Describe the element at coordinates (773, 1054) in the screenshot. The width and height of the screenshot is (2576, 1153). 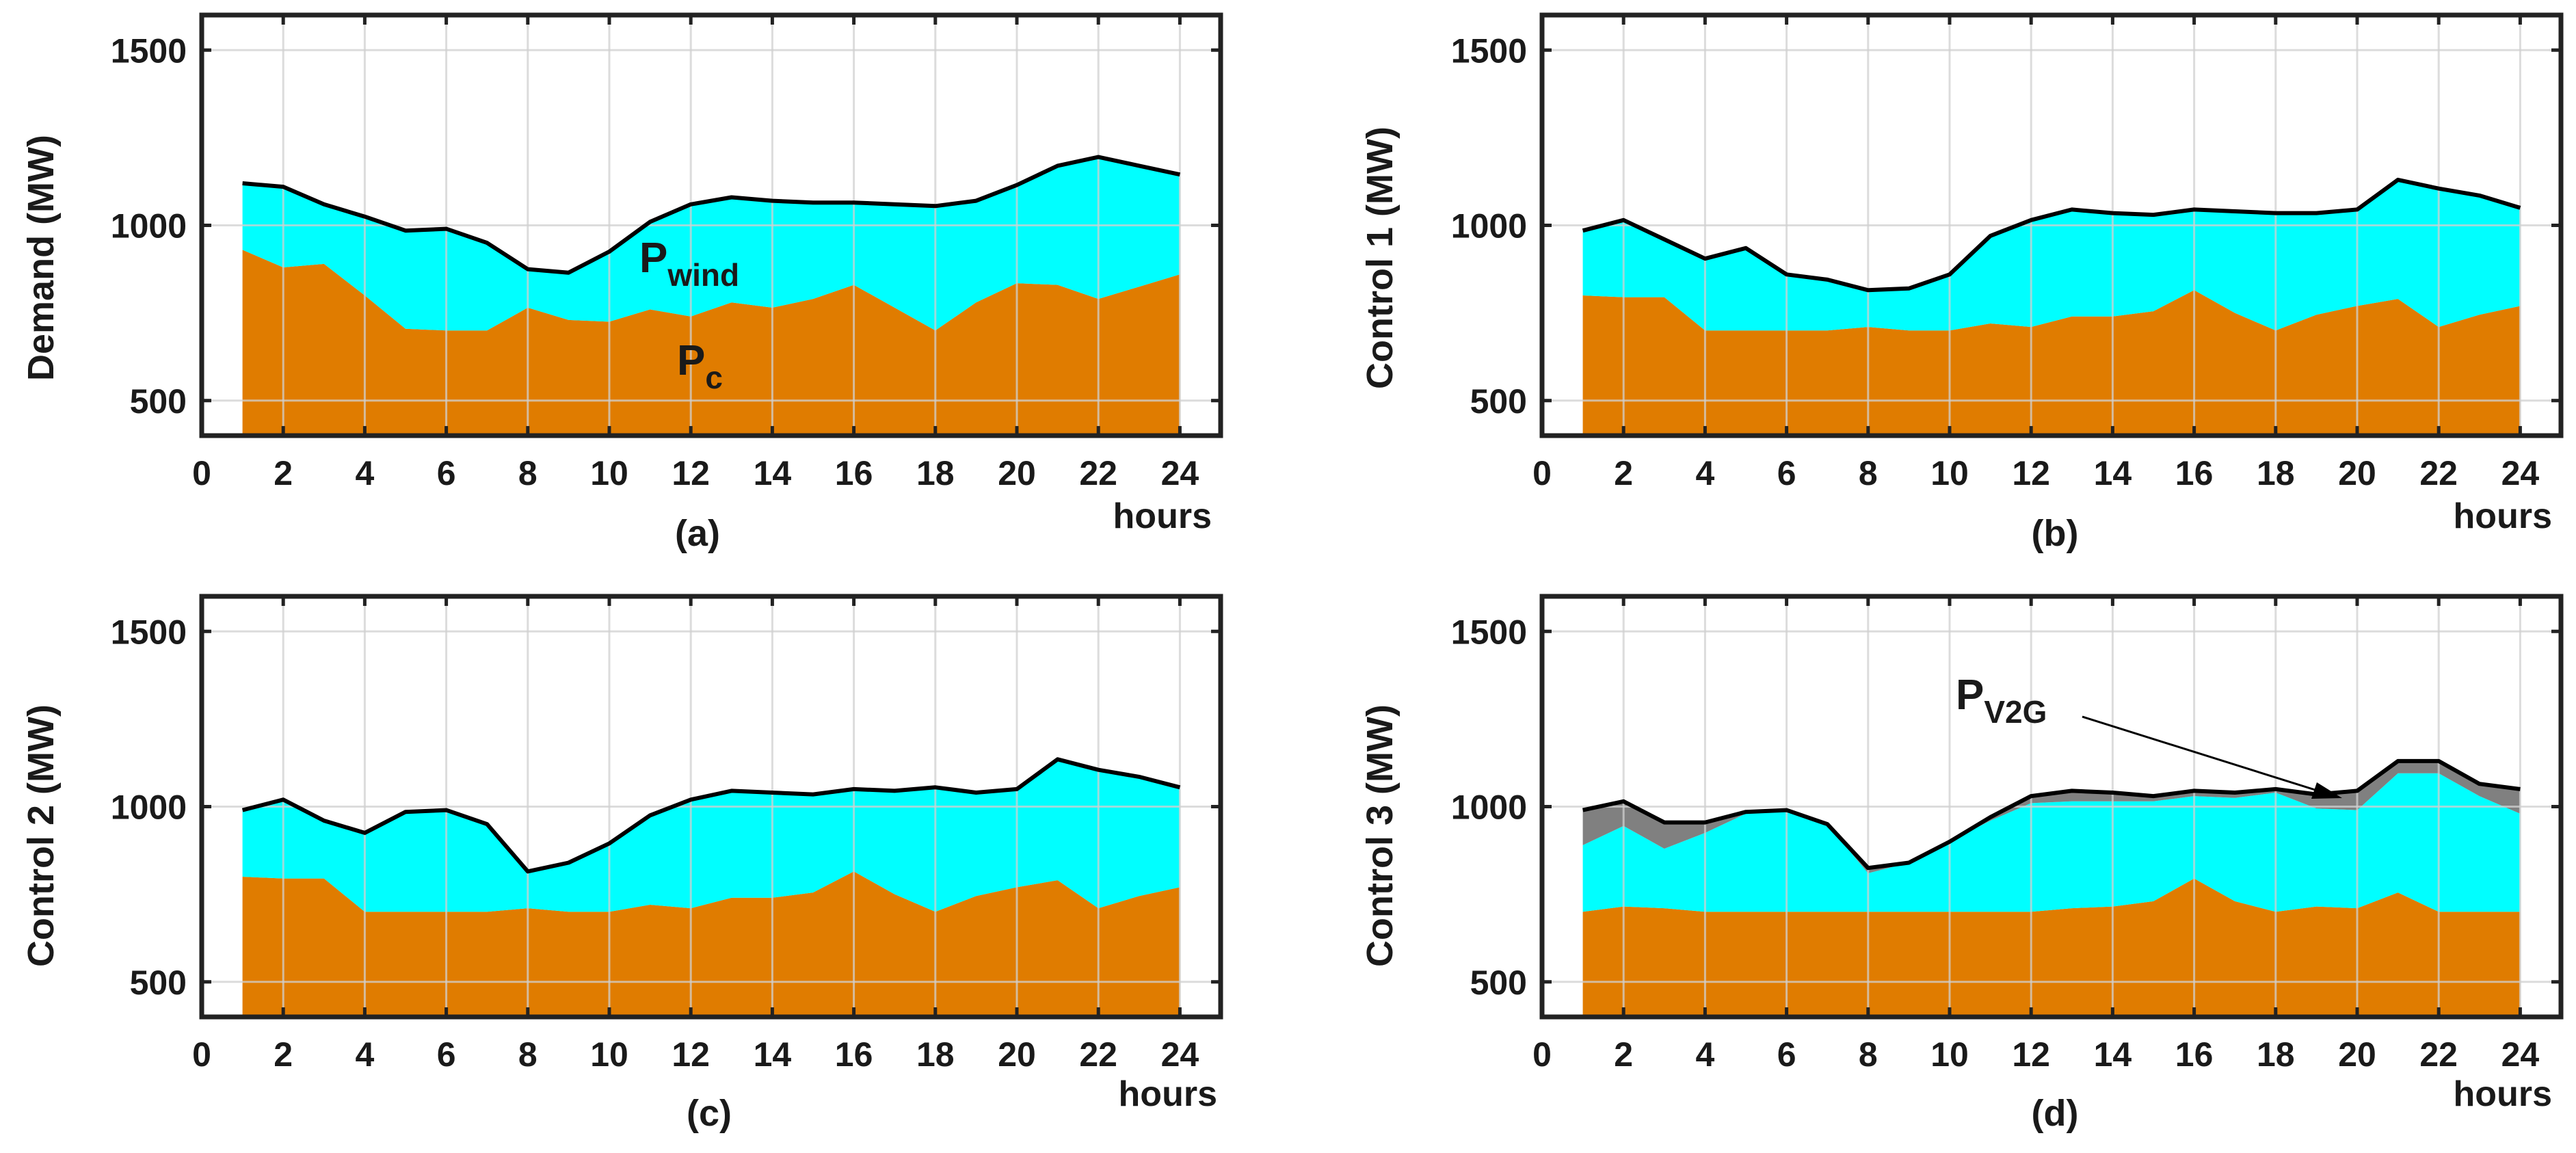
I see `panel-c-xtick-label: 14` at that location.